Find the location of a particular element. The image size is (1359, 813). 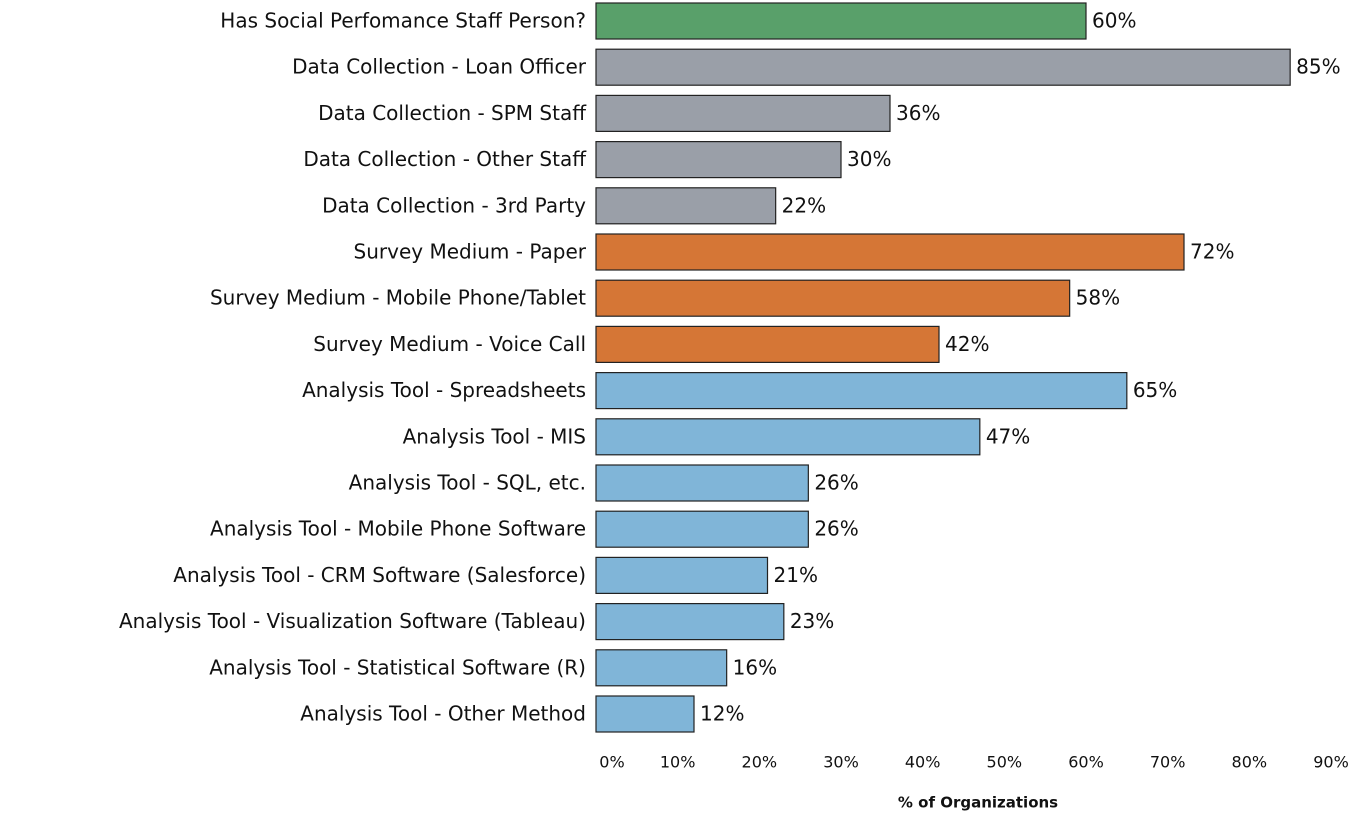

data-label: 23% is located at coordinates (812, 621).